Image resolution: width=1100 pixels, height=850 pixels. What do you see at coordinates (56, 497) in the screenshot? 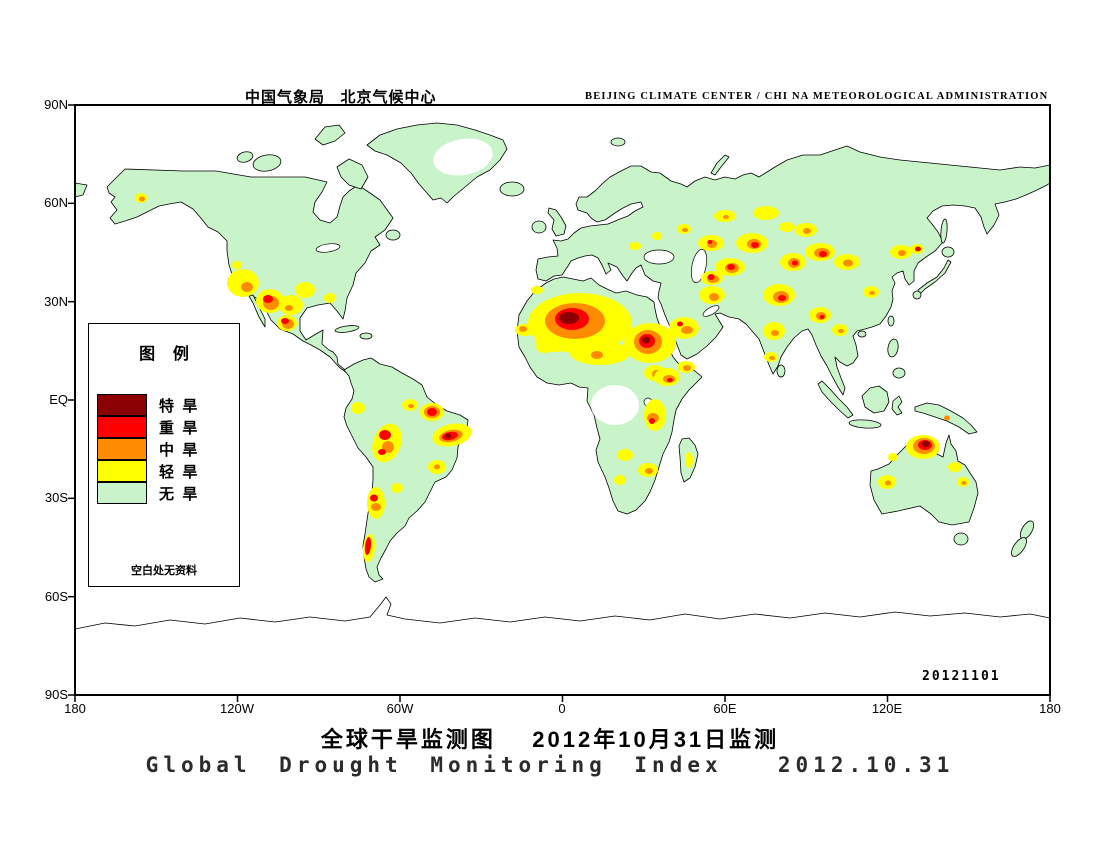
I see `lat-label-30s: 30S` at bounding box center [56, 497].